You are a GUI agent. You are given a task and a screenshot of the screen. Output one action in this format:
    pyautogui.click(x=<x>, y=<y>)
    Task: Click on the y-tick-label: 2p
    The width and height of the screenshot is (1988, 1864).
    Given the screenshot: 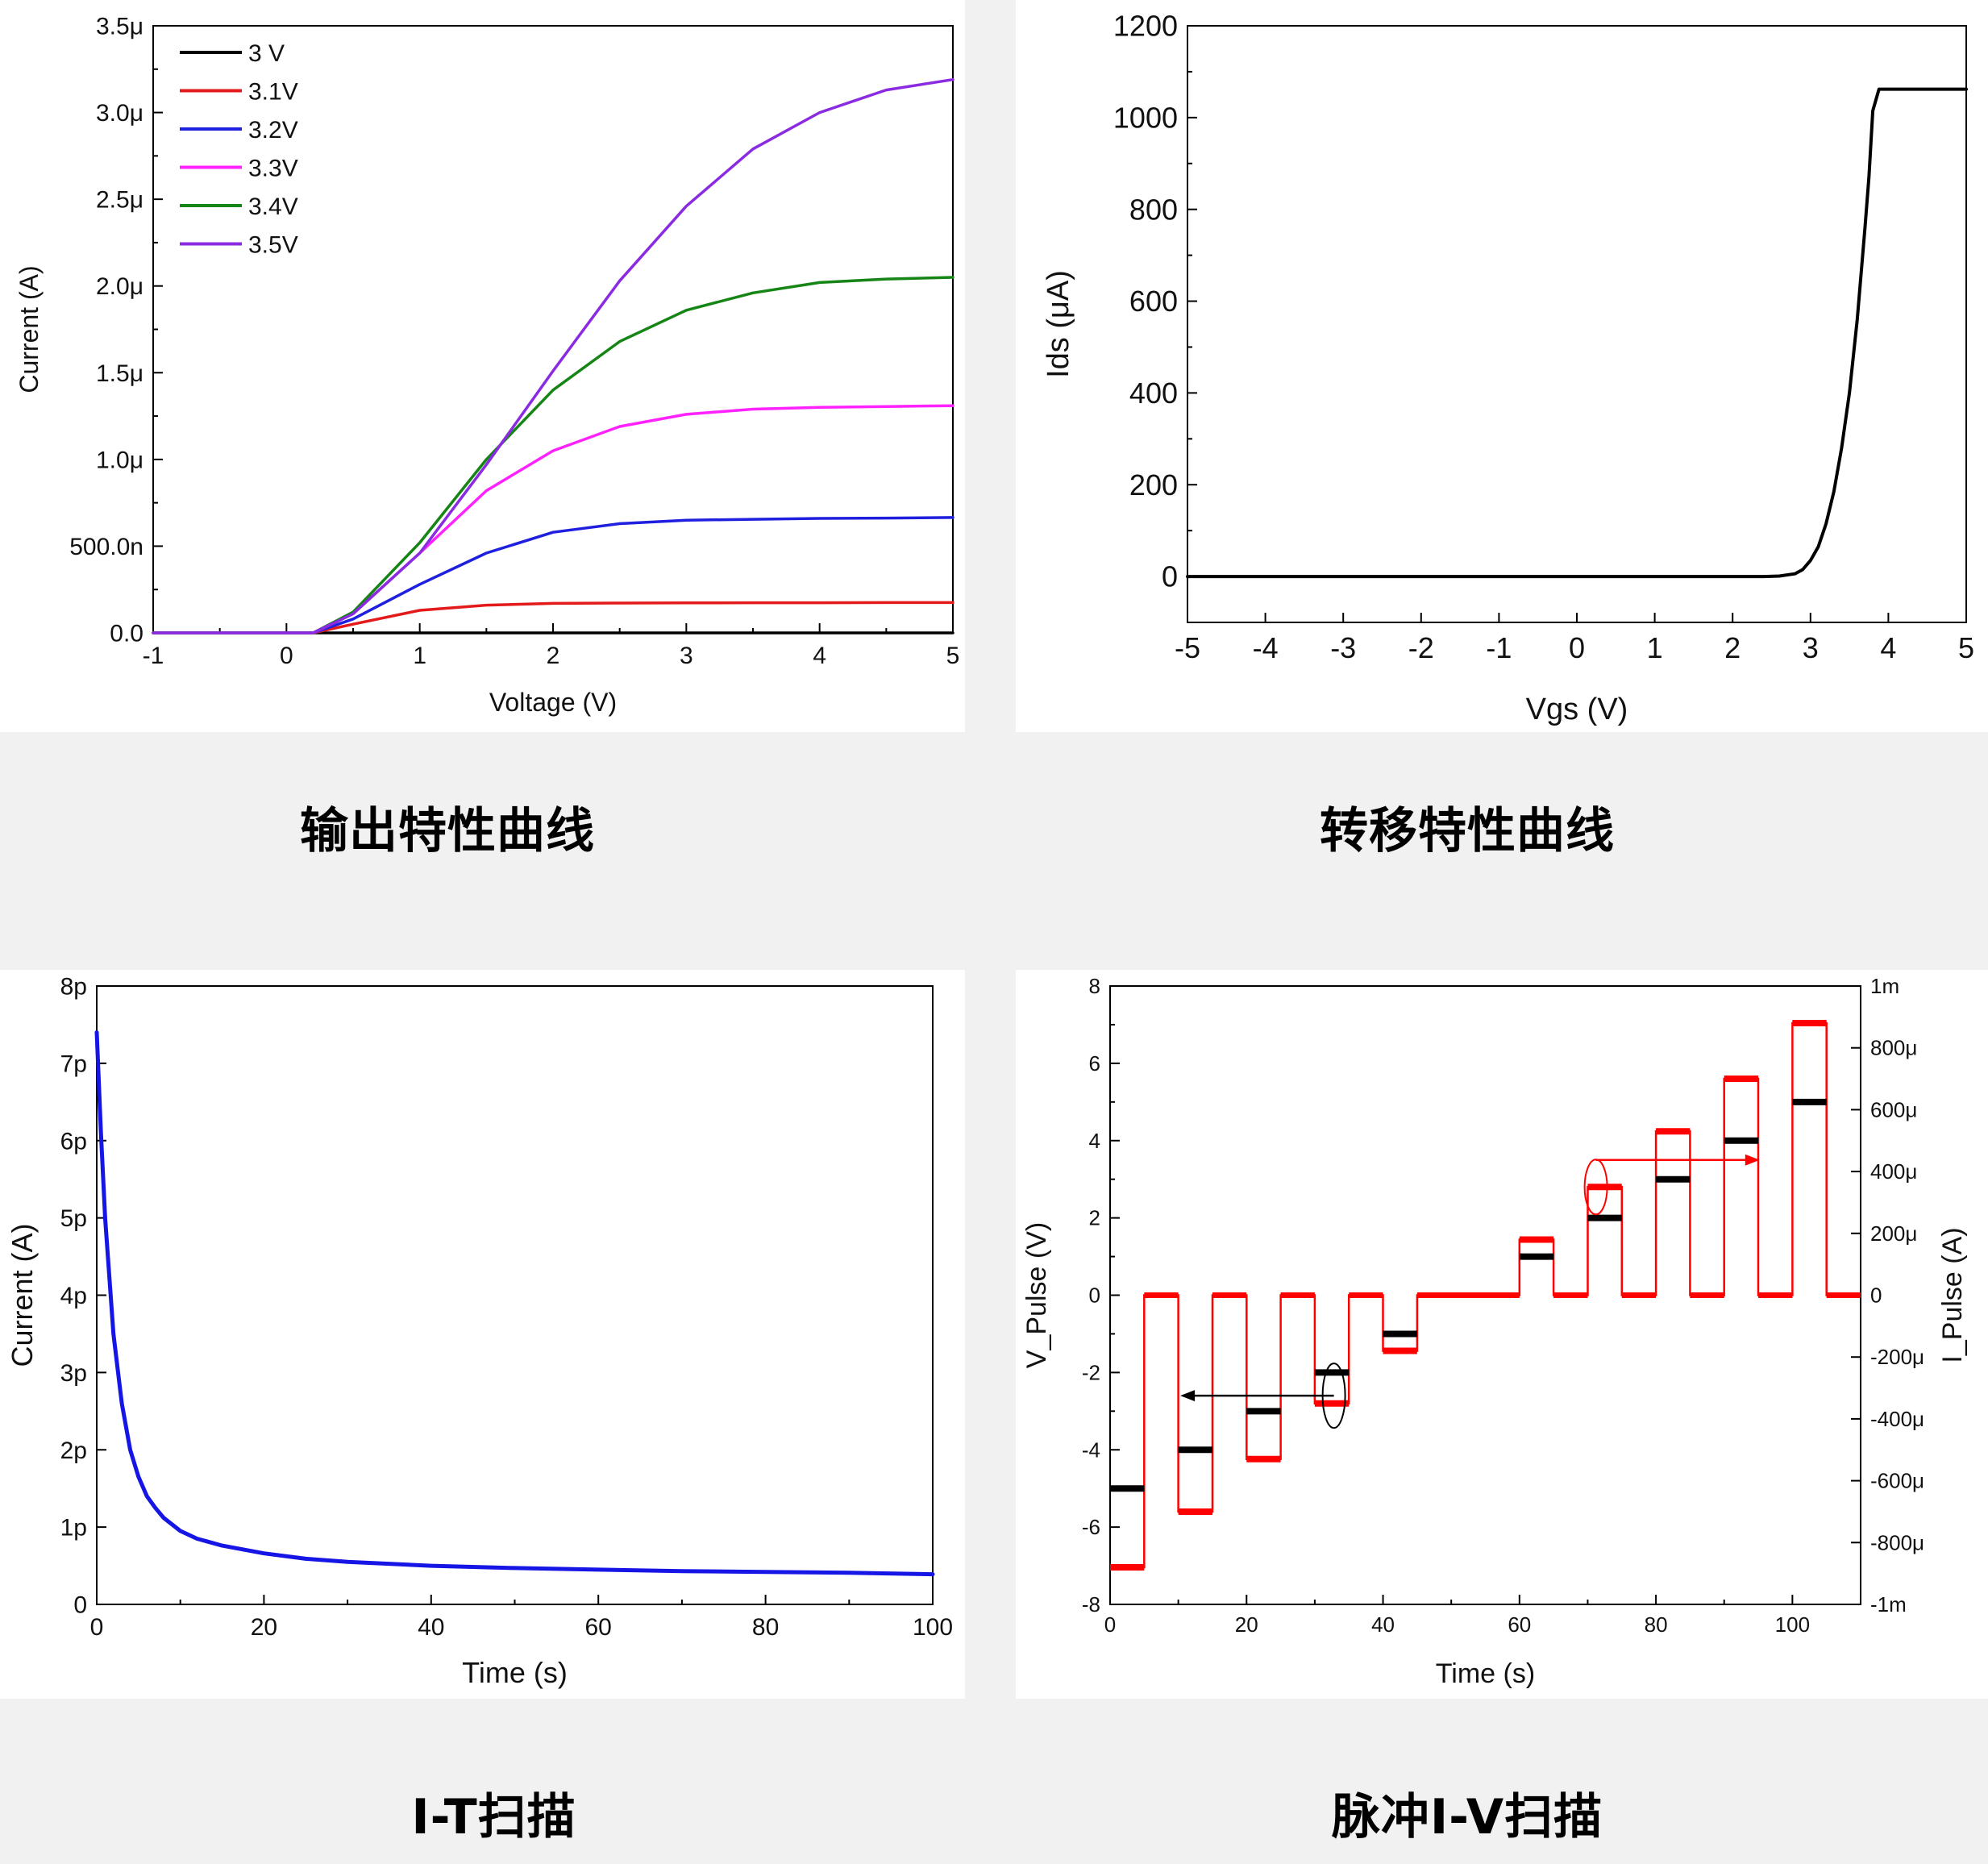 What is the action you would take?
    pyautogui.click(x=73, y=1451)
    